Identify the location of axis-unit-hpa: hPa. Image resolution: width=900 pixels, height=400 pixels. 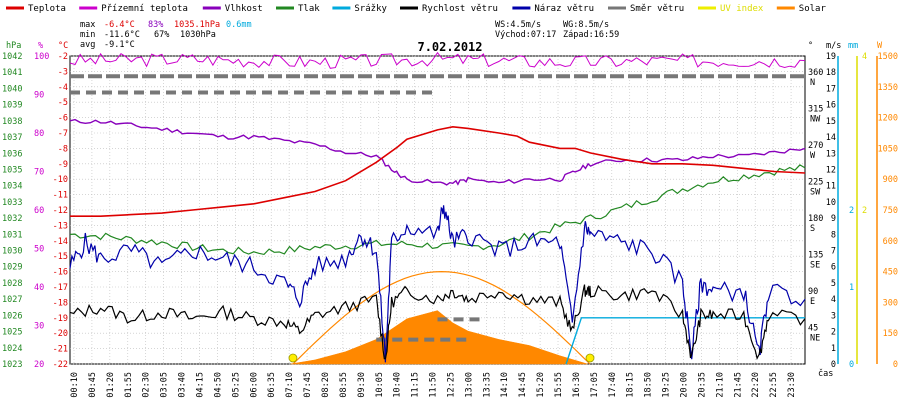
(13, 46).